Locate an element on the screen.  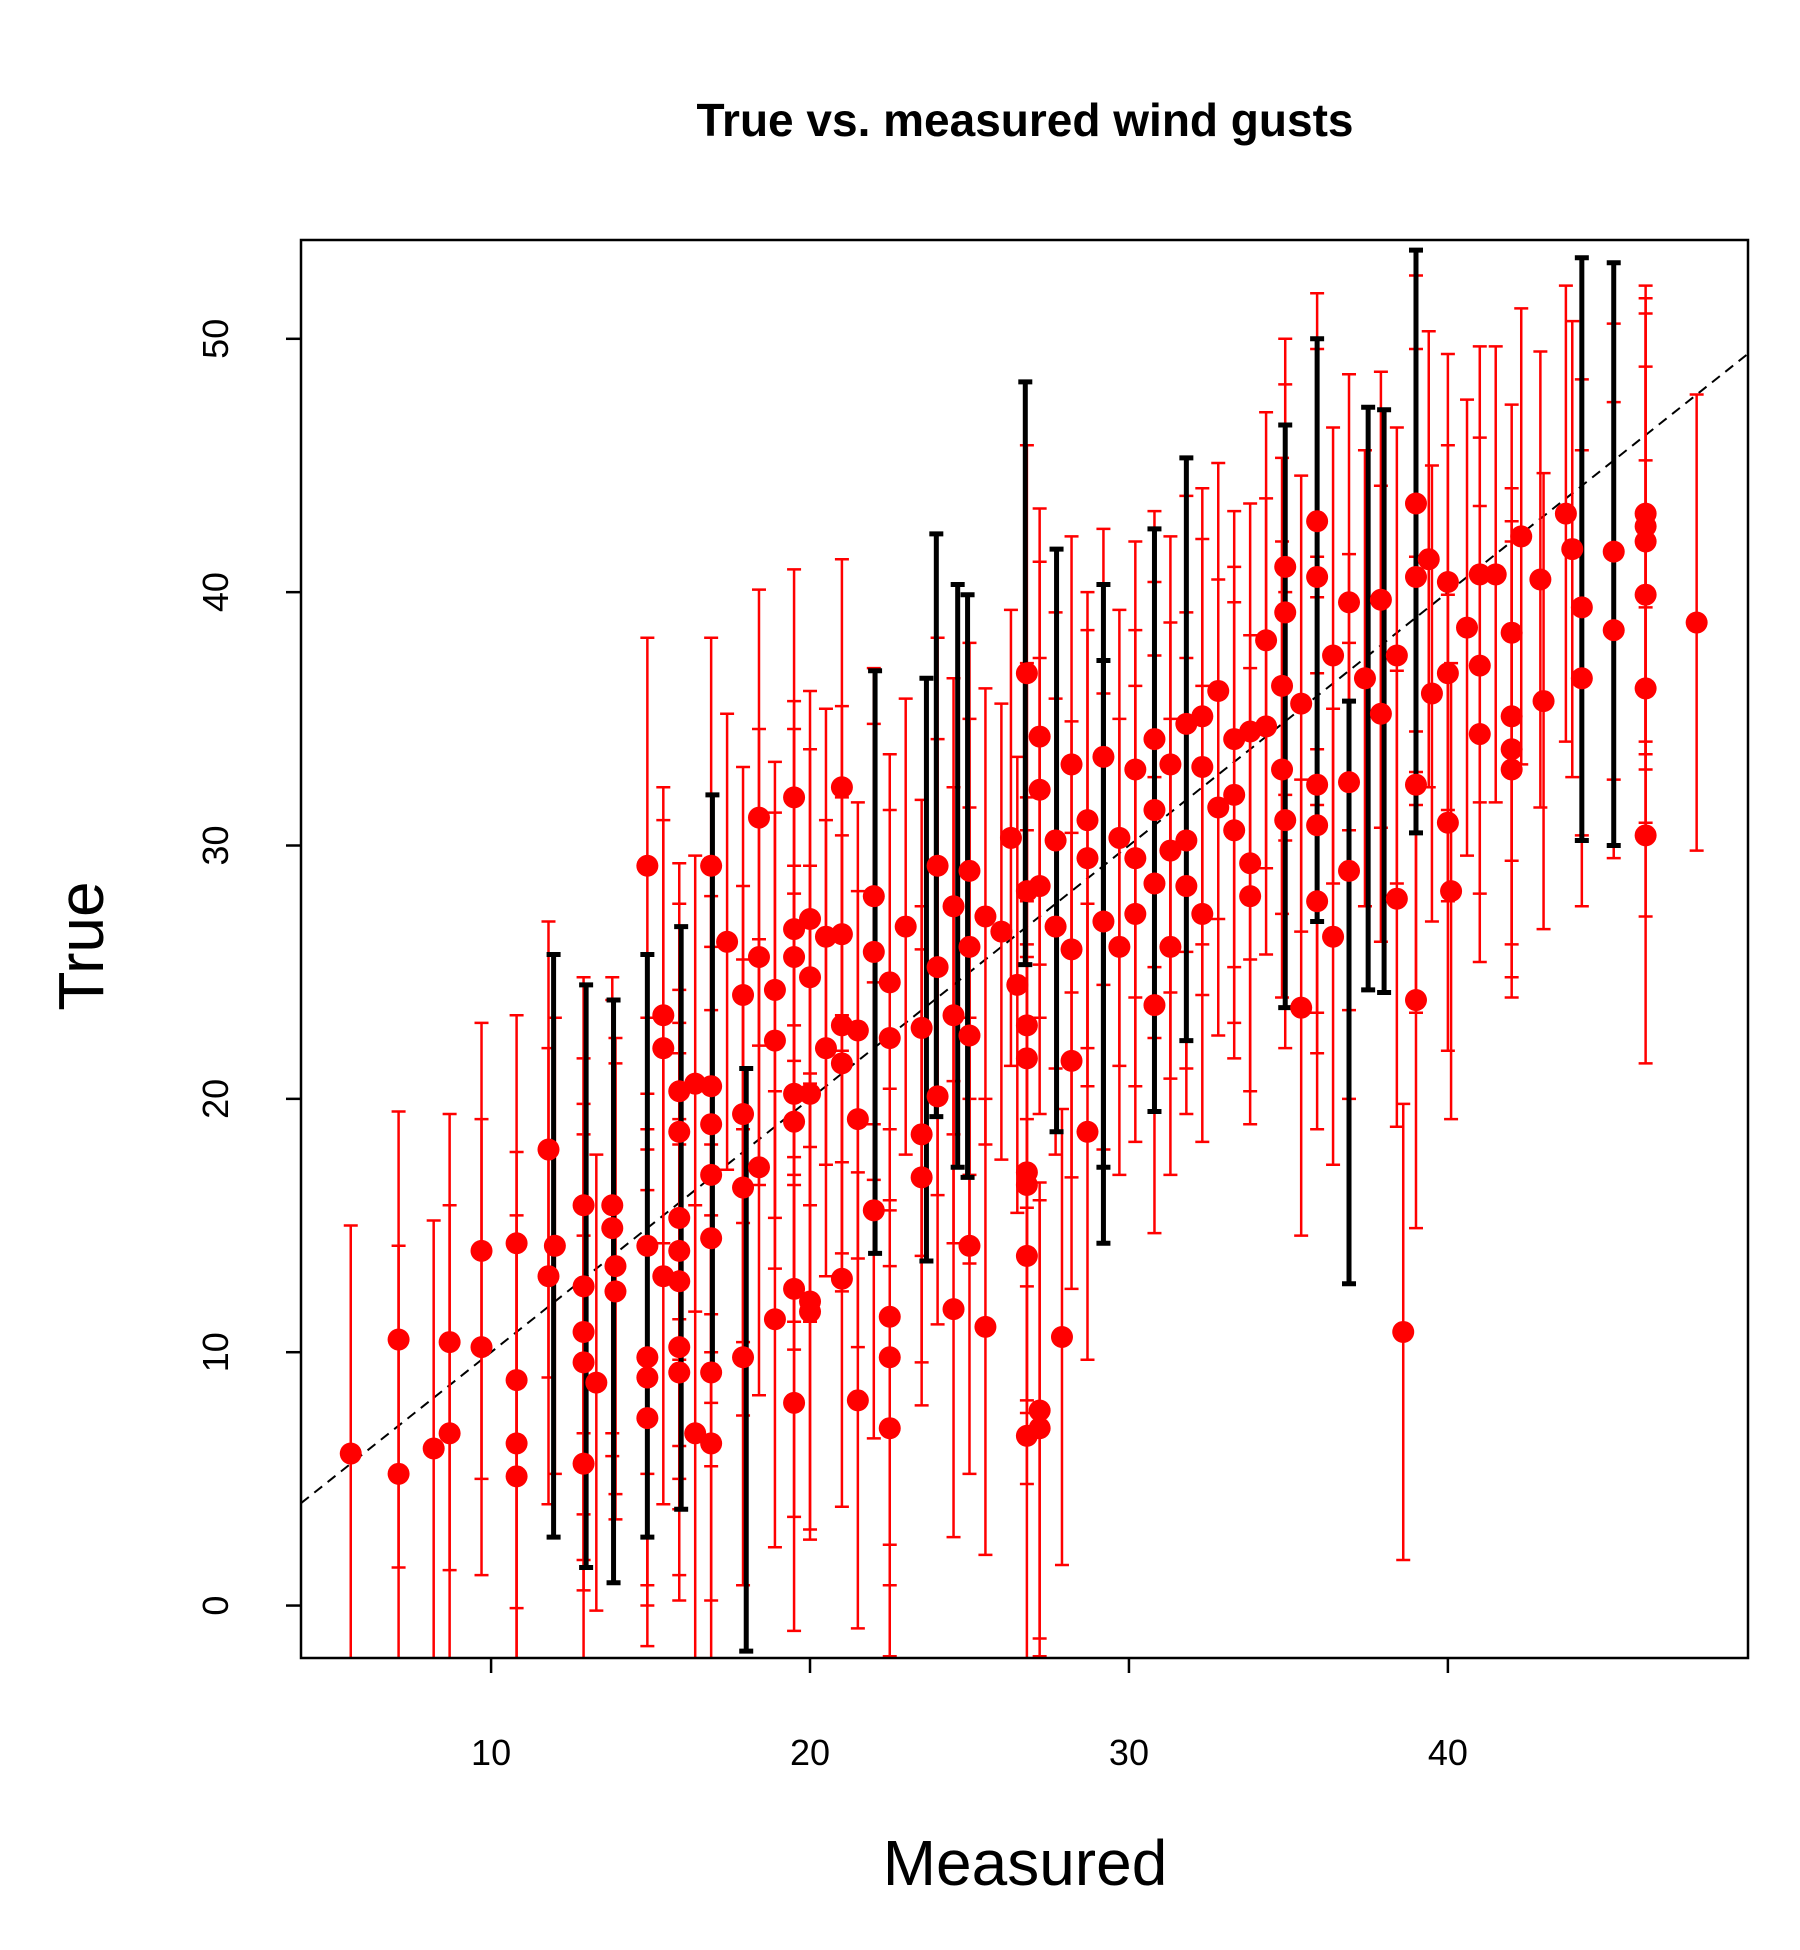
x-tick-label: 40 is located at coordinates (1448, 1752).